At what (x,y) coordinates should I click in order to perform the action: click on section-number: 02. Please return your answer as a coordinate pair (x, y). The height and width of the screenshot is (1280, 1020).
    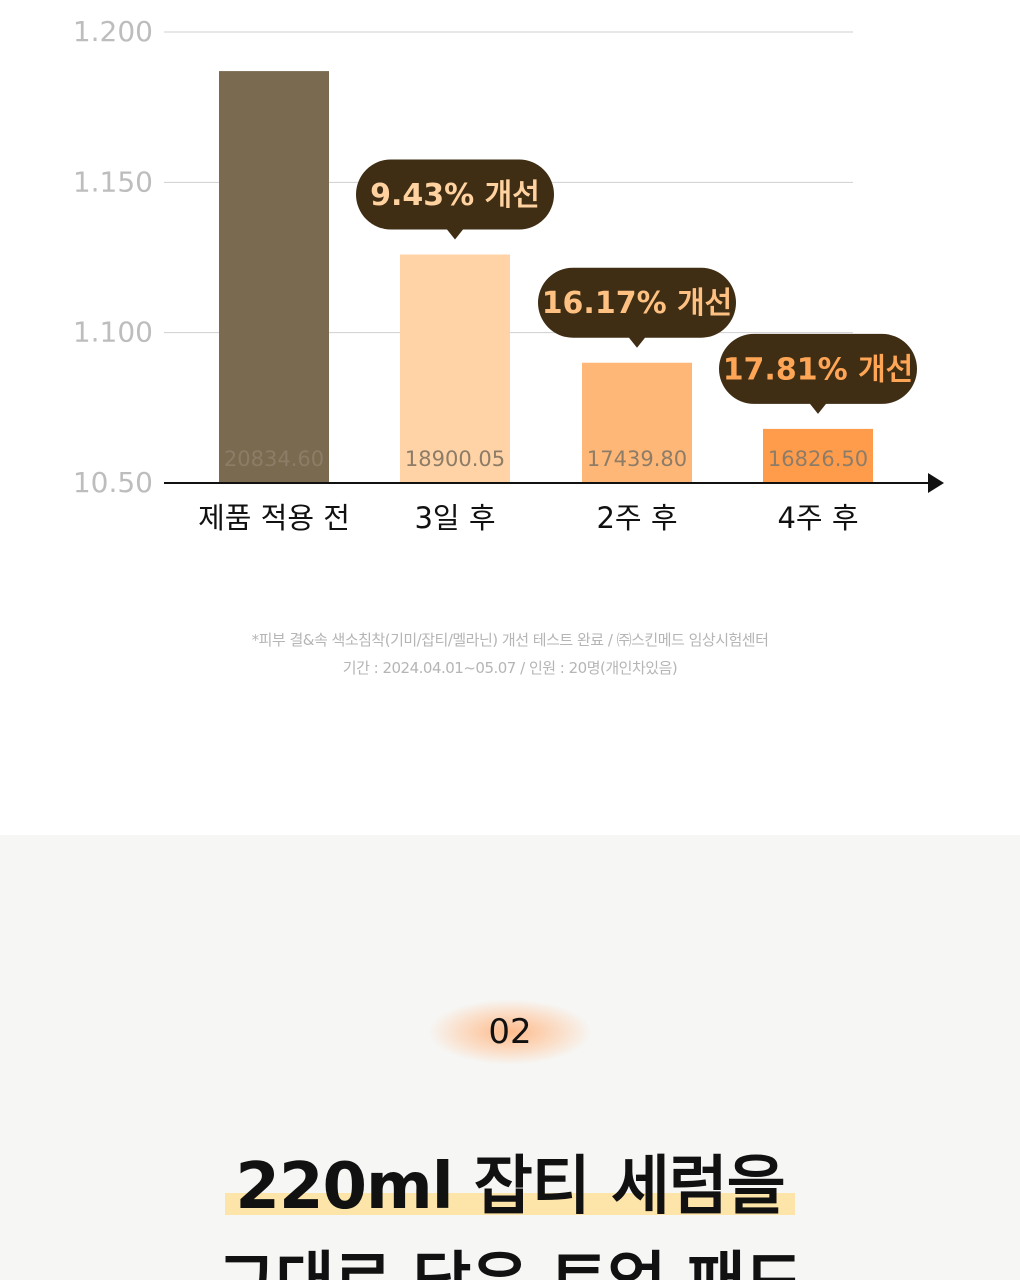
    Looking at the image, I should click on (510, 1032).